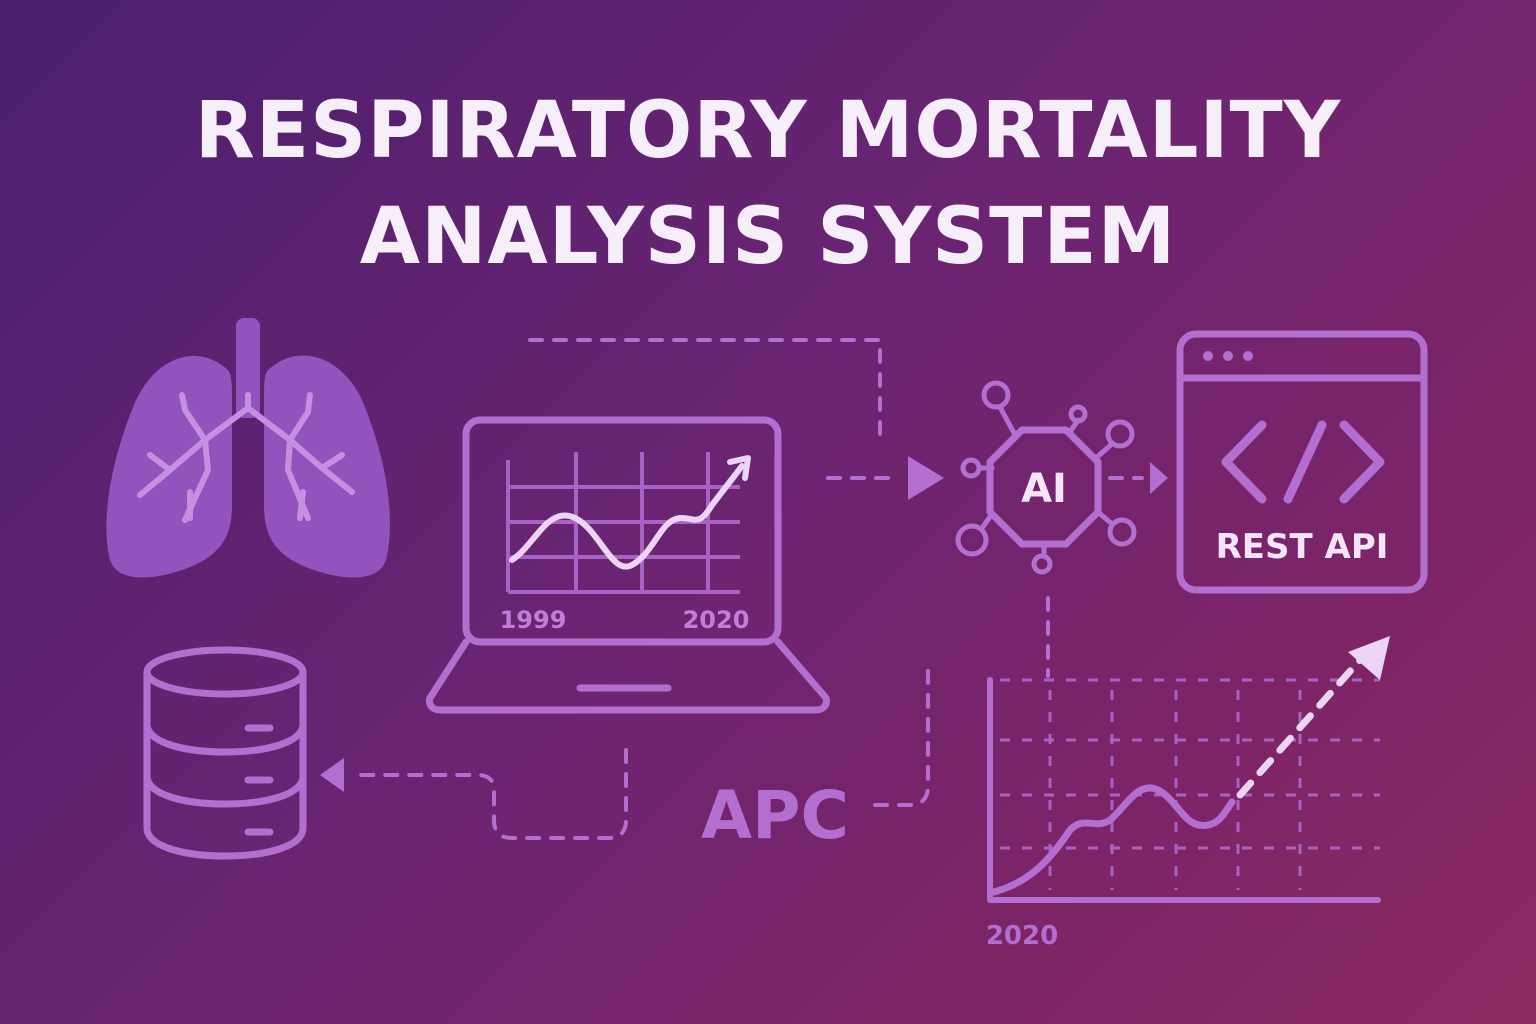 This screenshot has height=1024, width=1536. I want to click on flow-laptop-to-ai, so click(736, 419).